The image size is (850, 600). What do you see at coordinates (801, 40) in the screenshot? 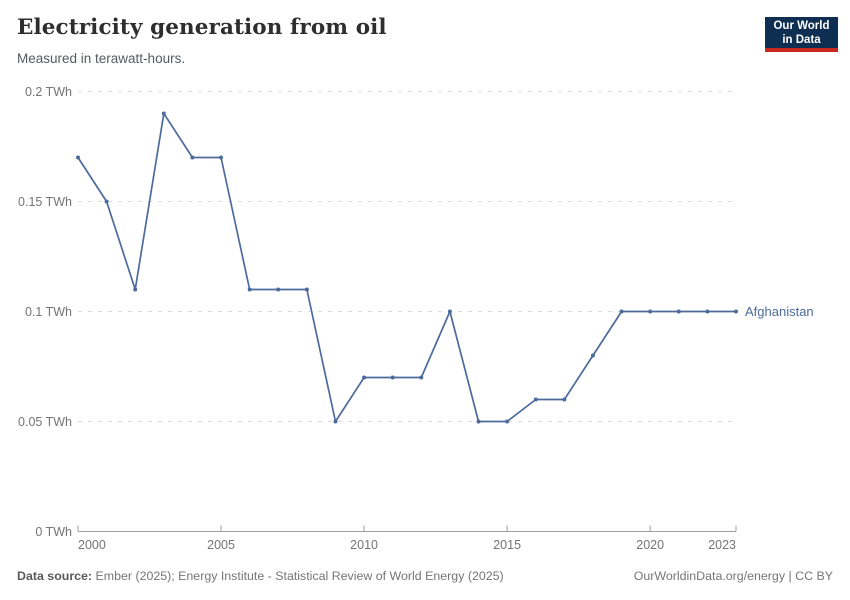
I see `owid-logo-line2: in Data` at bounding box center [801, 40].